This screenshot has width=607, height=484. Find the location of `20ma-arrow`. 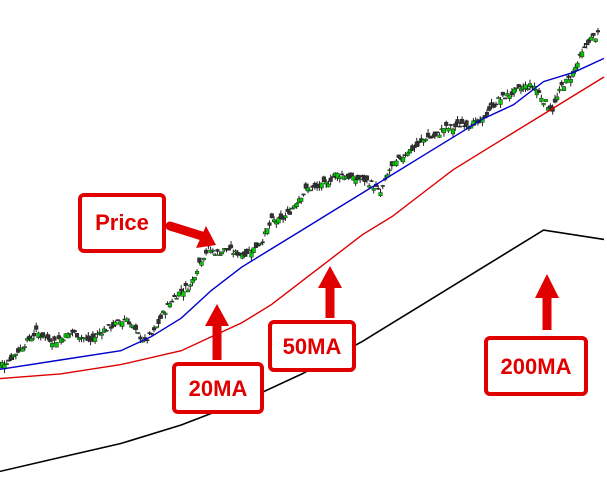

20ma-arrow is located at coordinates (217, 332).